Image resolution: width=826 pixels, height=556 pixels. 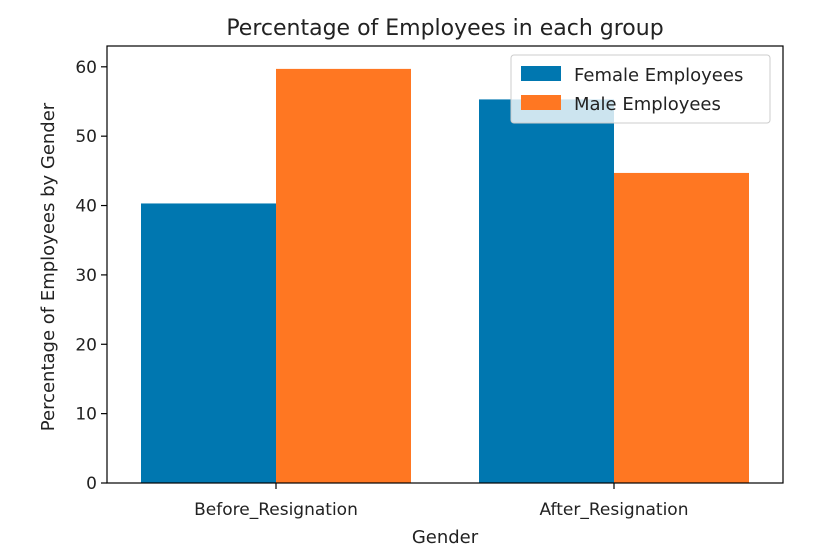 I want to click on x-tick-label: After_Resignation, so click(x=614, y=510).